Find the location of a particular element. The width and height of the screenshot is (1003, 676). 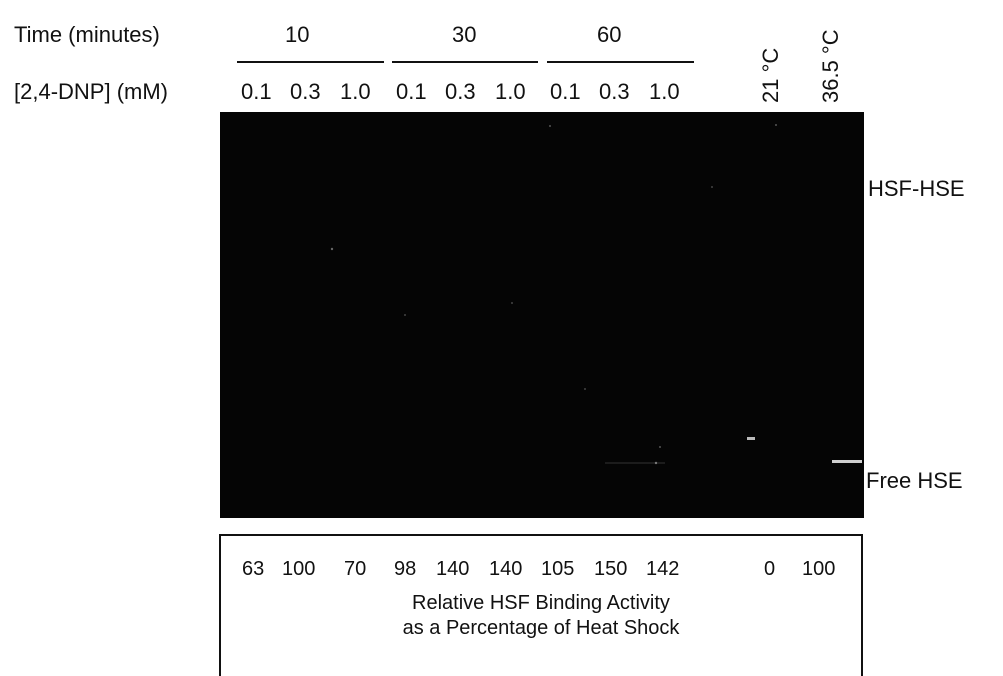

activity-value: 70 is located at coordinates (355, 569).